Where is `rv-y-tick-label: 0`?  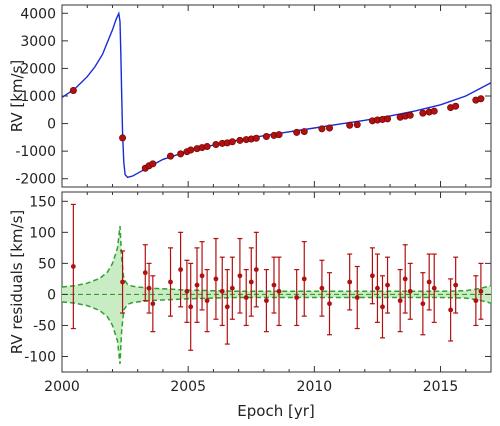
rv-y-tick-label: 0 is located at coordinates (51, 125).